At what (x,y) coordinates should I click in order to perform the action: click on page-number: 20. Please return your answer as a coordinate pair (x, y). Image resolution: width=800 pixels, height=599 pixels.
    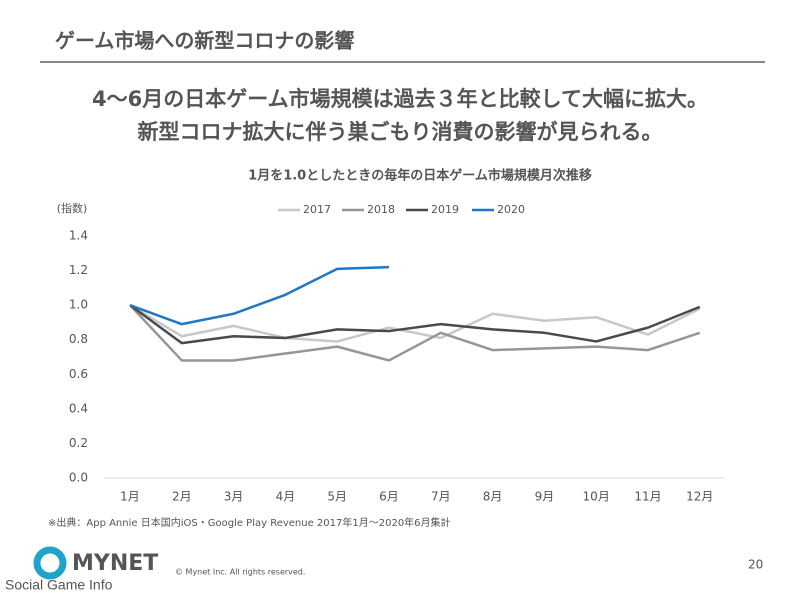
    Looking at the image, I should click on (755, 565).